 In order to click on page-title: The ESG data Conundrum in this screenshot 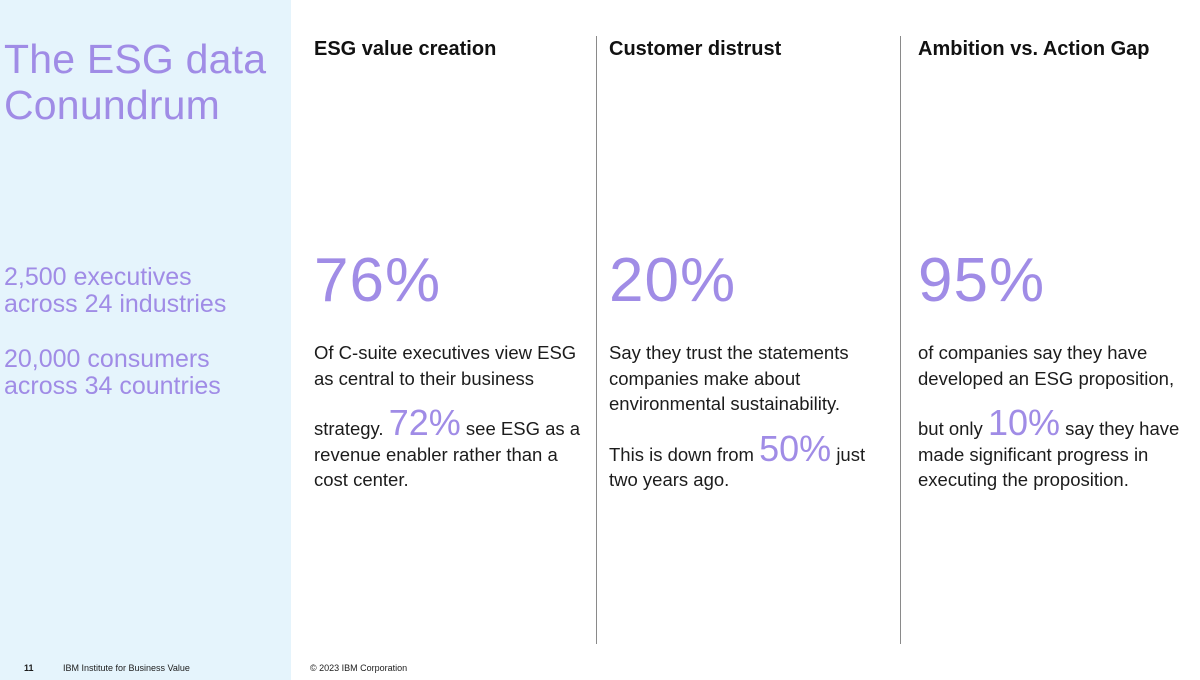, I will do `click(135, 82)`.